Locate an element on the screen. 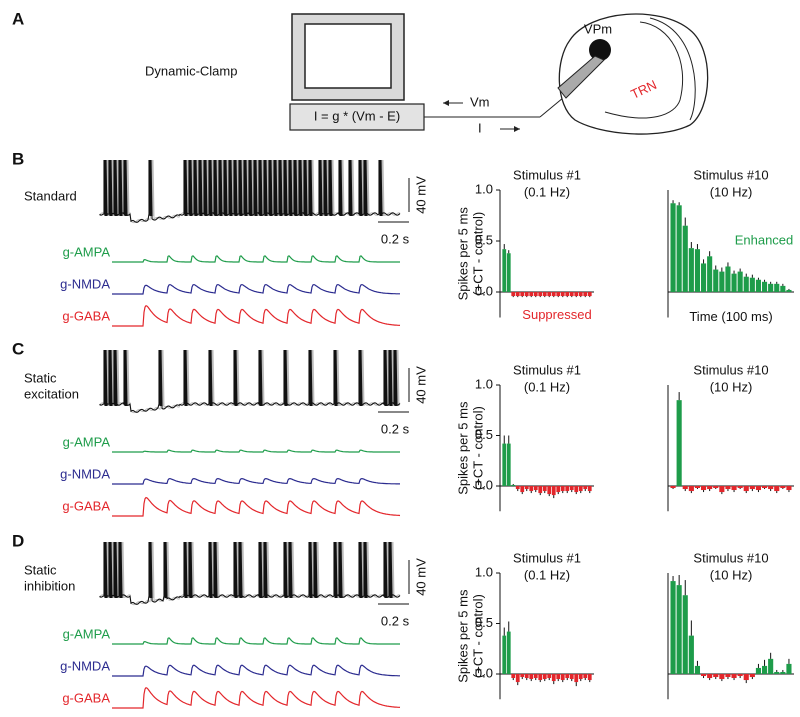  dynamic-clamp-label: Dynamic-Clamp is located at coordinates (191, 70).